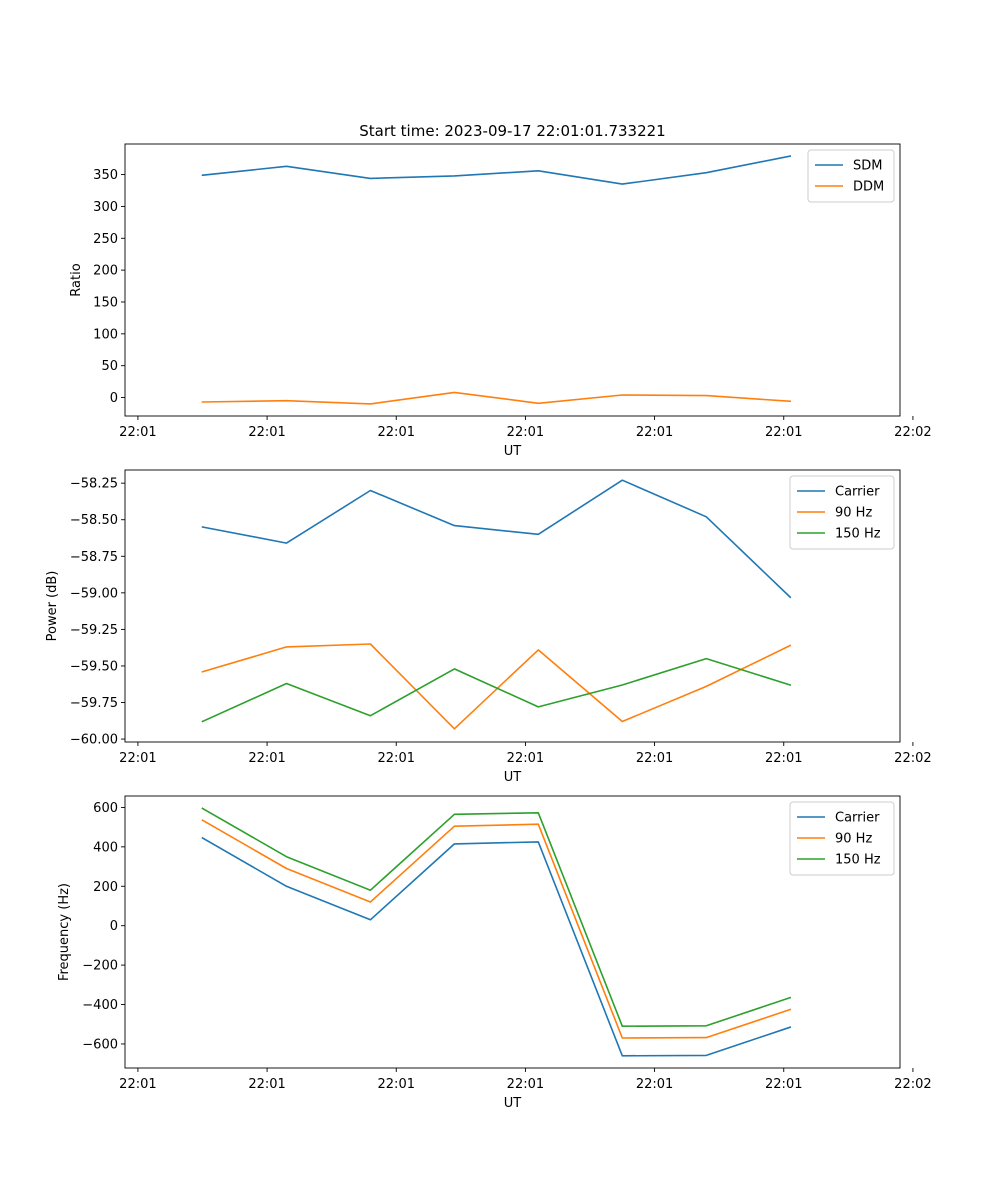 The height and width of the screenshot is (1200, 1000). What do you see at coordinates (109, 366) in the screenshot?
I see `y-tick-label: 50` at bounding box center [109, 366].